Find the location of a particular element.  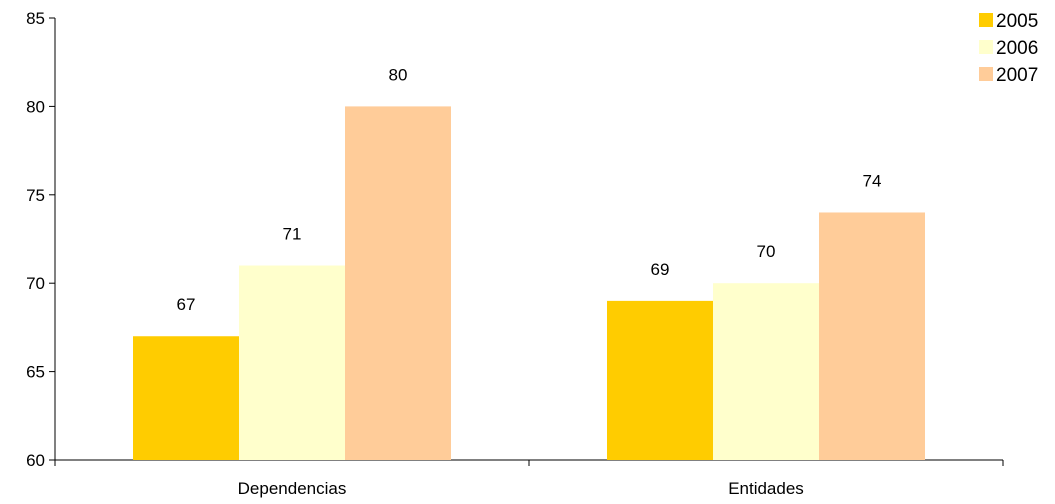

data-label: 80 is located at coordinates (398, 74).